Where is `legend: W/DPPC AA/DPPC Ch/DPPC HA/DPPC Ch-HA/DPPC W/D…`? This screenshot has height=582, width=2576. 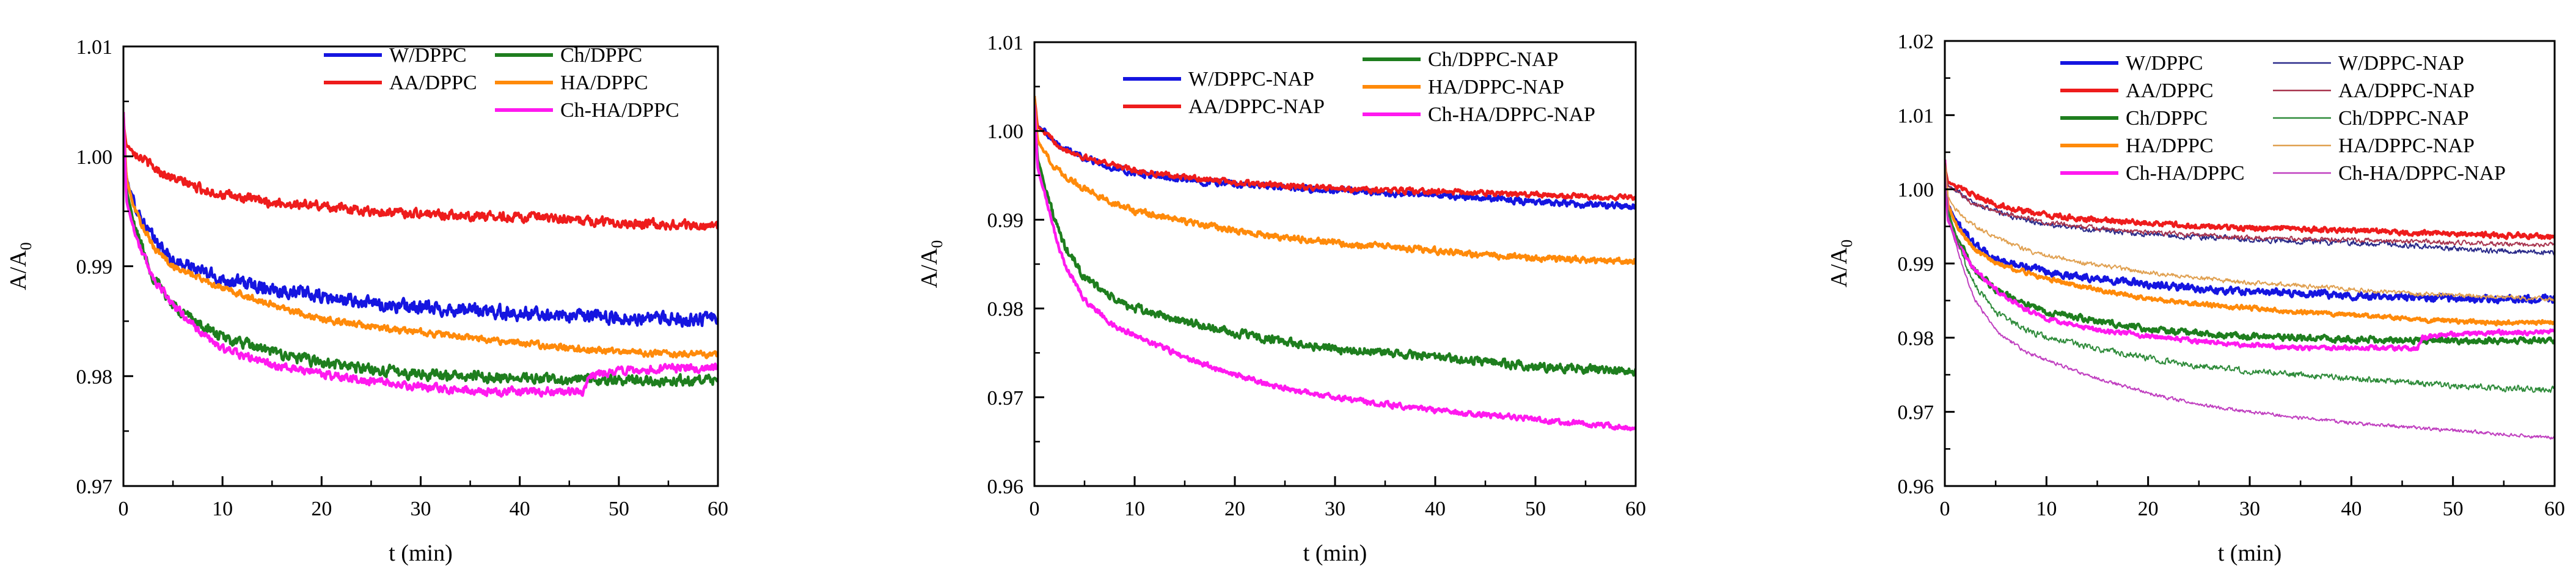
legend: W/DPPC AA/DPPC Ch/DPPC HA/DPPC Ch-HA/DPPC W/D… is located at coordinates (2283, 119).